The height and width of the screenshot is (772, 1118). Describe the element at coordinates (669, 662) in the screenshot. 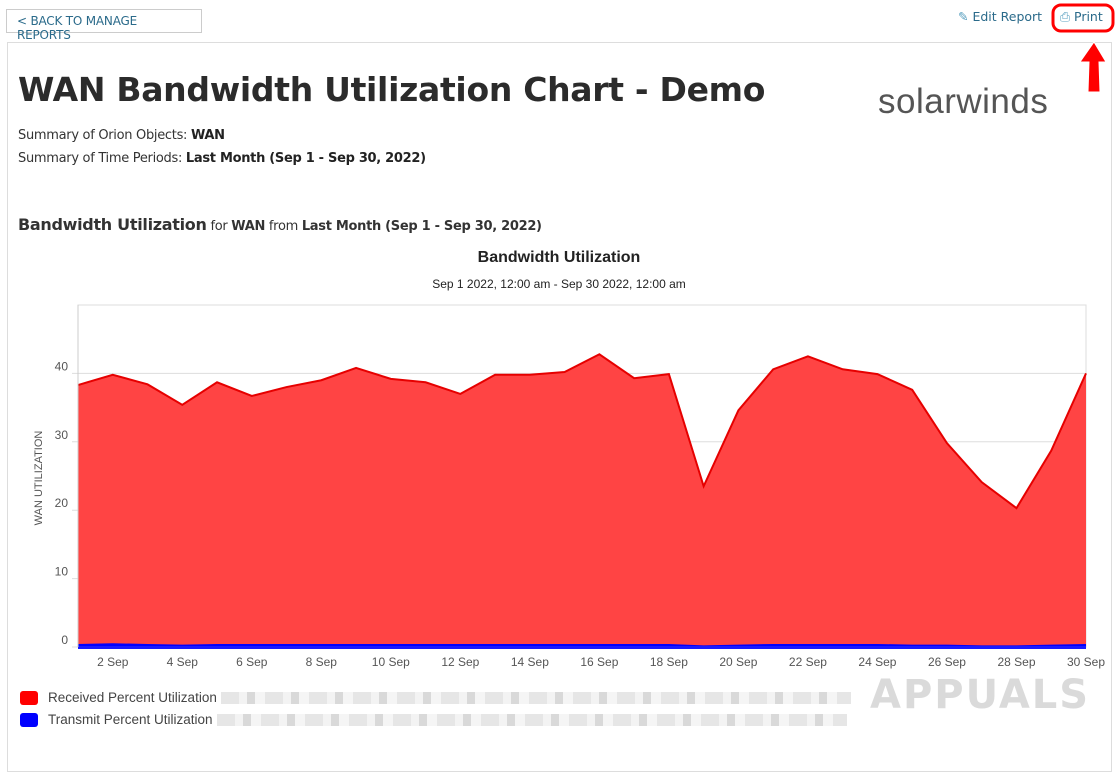

I see `x-tick-label: 18 Sep` at that location.